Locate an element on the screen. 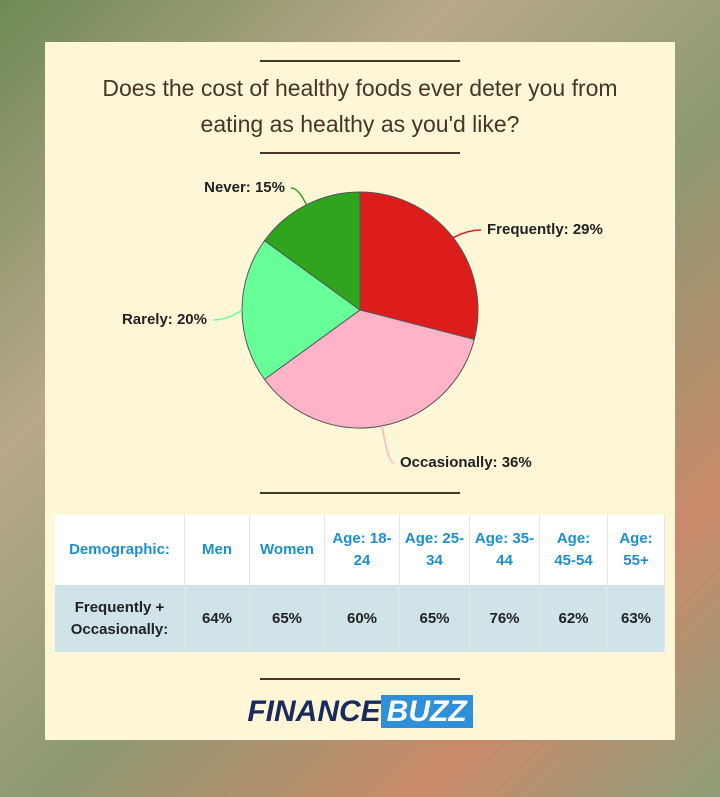 The width and height of the screenshot is (720, 797). slice-label: Rarely: 20% is located at coordinates (164, 319).